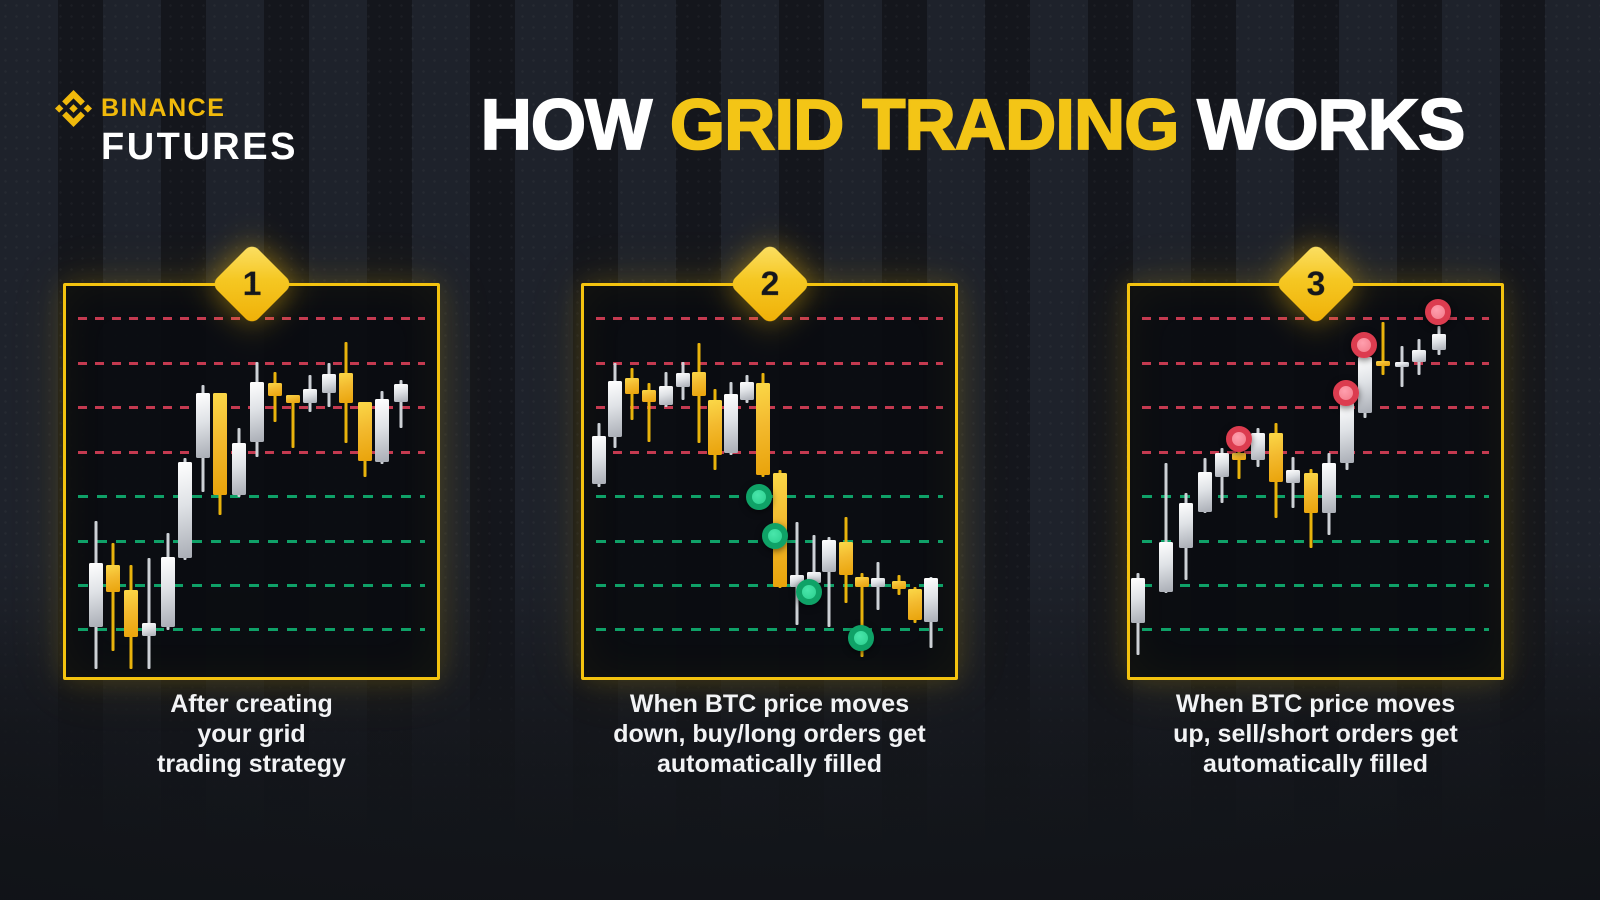  I want to click on logo-product-text: FUTURES, so click(199, 147).